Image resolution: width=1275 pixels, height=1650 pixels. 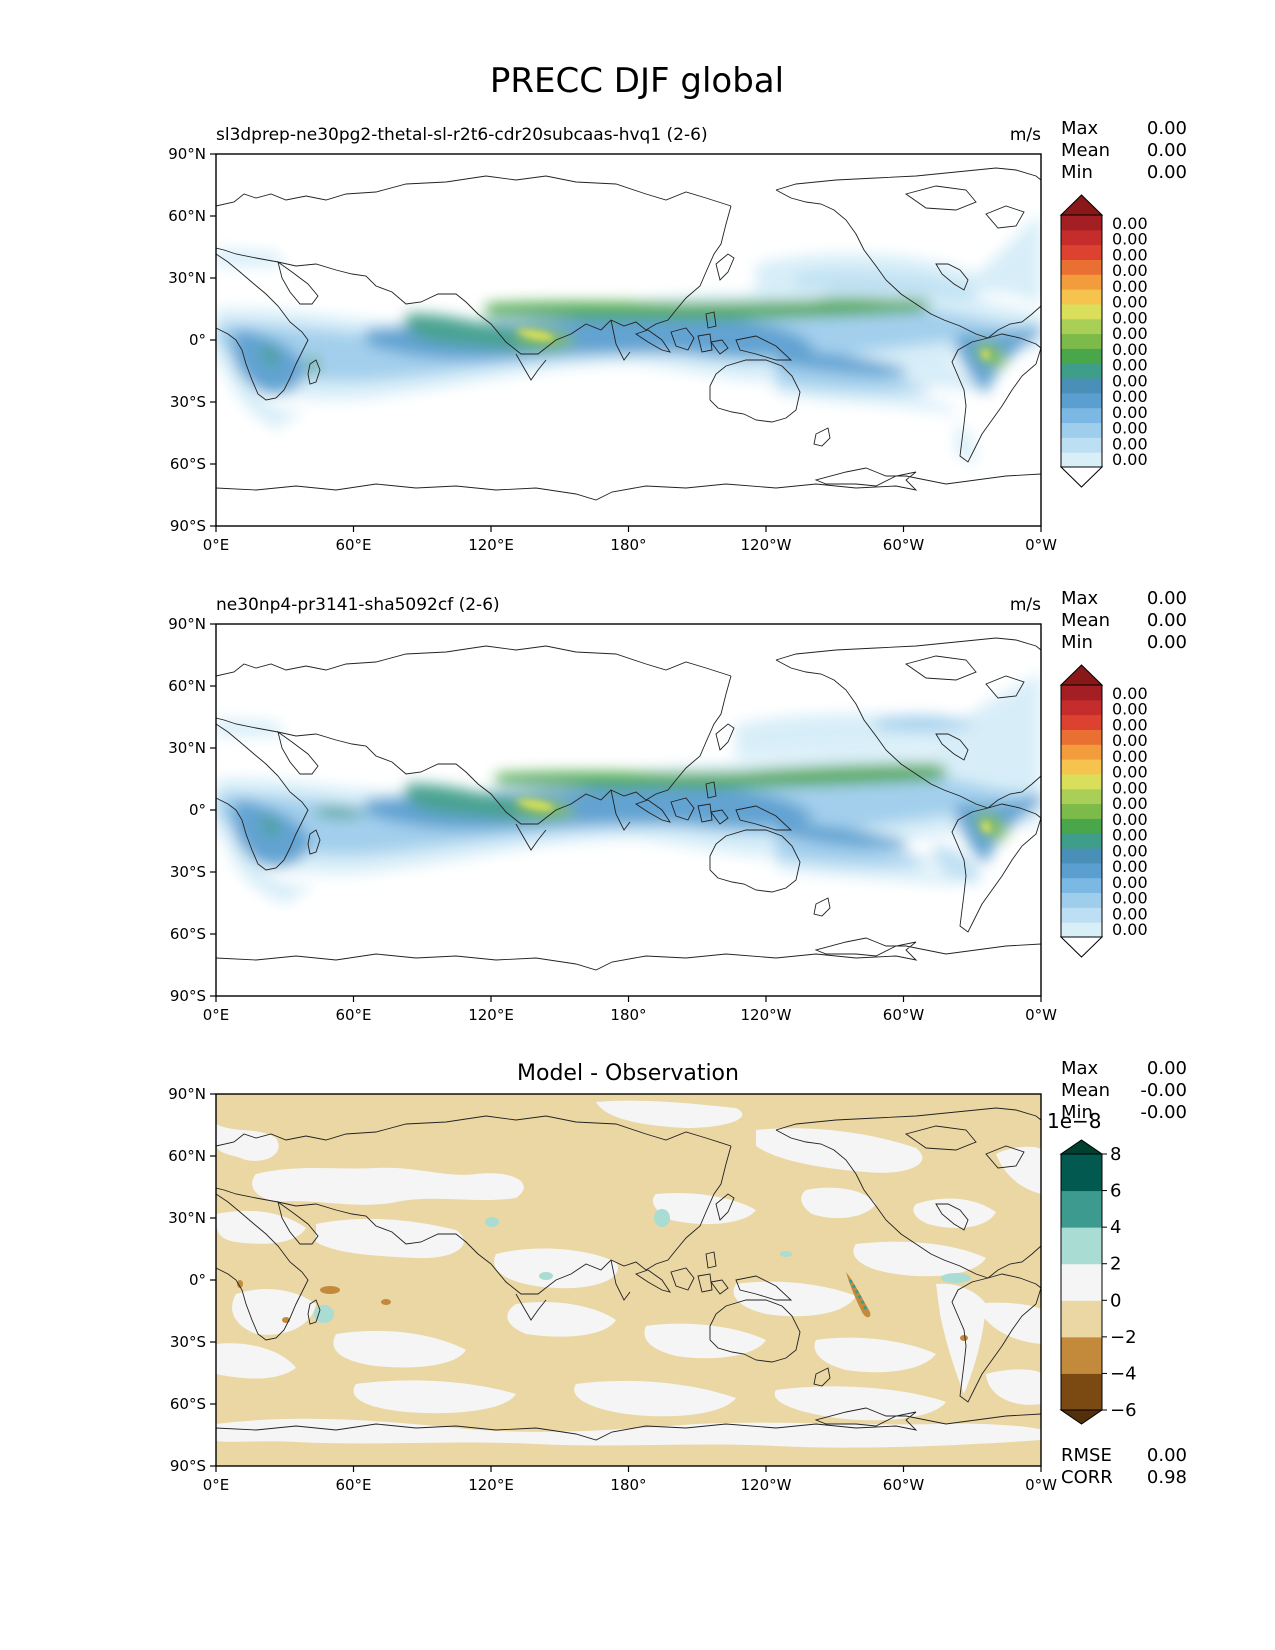 What do you see at coordinates (1124, 150) in the screenshot?
I see `panel-1-stats: Max 0.00 Mean 0.00 Min 0.00` at bounding box center [1124, 150].